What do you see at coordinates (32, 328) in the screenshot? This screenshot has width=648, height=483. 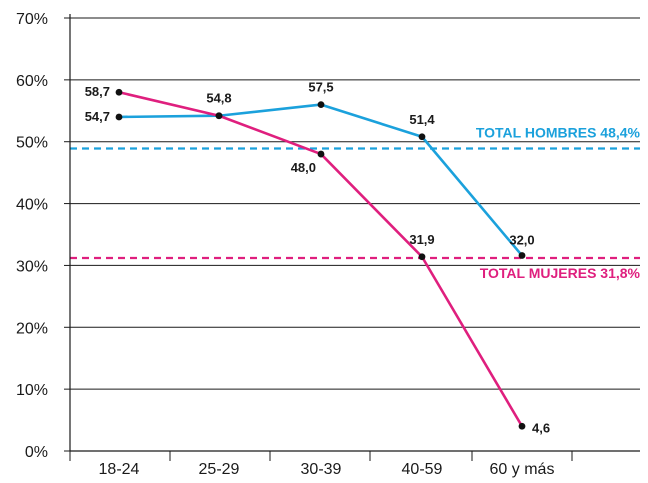 I see `y-tick-label: 20%` at bounding box center [32, 328].